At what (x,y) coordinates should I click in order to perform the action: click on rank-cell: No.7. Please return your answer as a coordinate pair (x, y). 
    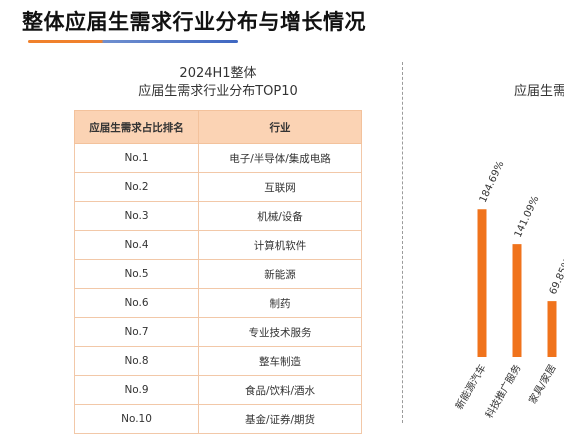
    Looking at the image, I should click on (136, 332).